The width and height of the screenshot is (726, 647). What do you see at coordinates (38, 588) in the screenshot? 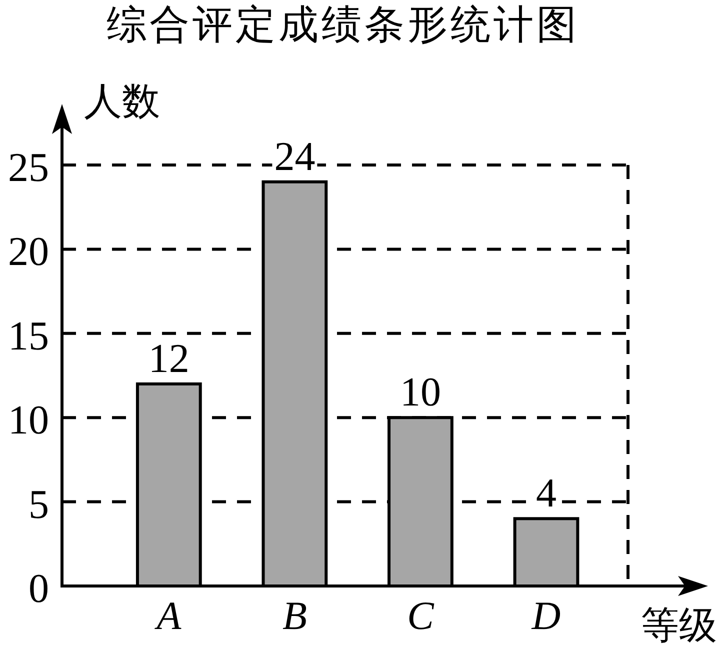
I see `ytick: 0` at bounding box center [38, 588].